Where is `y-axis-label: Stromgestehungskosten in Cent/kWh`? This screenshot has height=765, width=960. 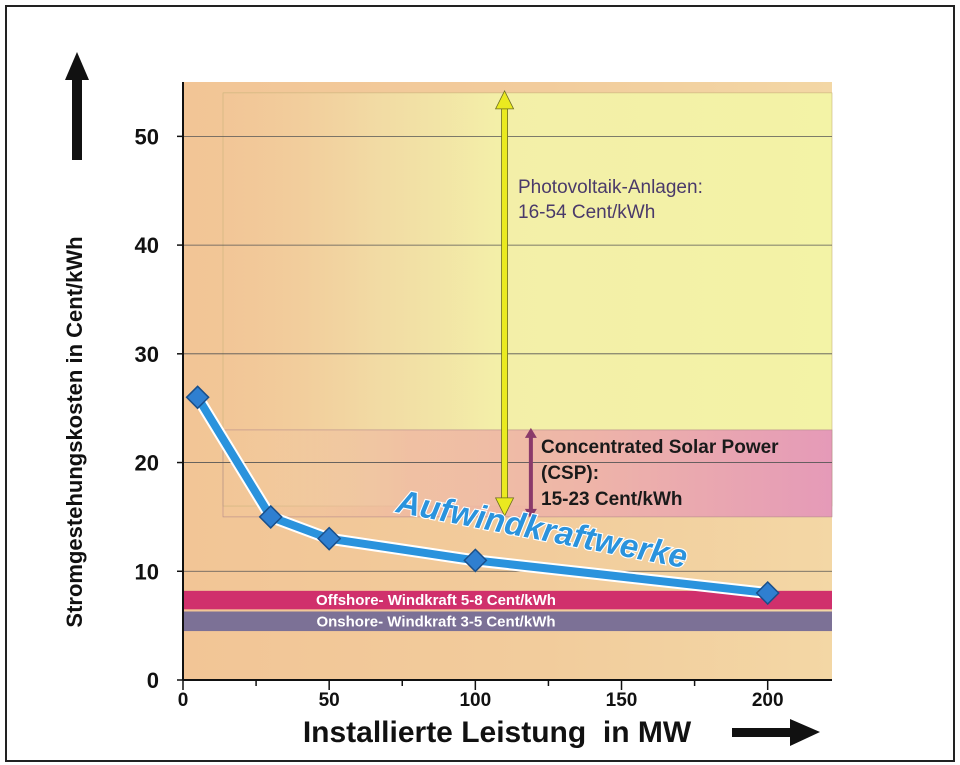
y-axis-label: Stromgestehungskosten in Cent/kWh is located at coordinates (74, 431).